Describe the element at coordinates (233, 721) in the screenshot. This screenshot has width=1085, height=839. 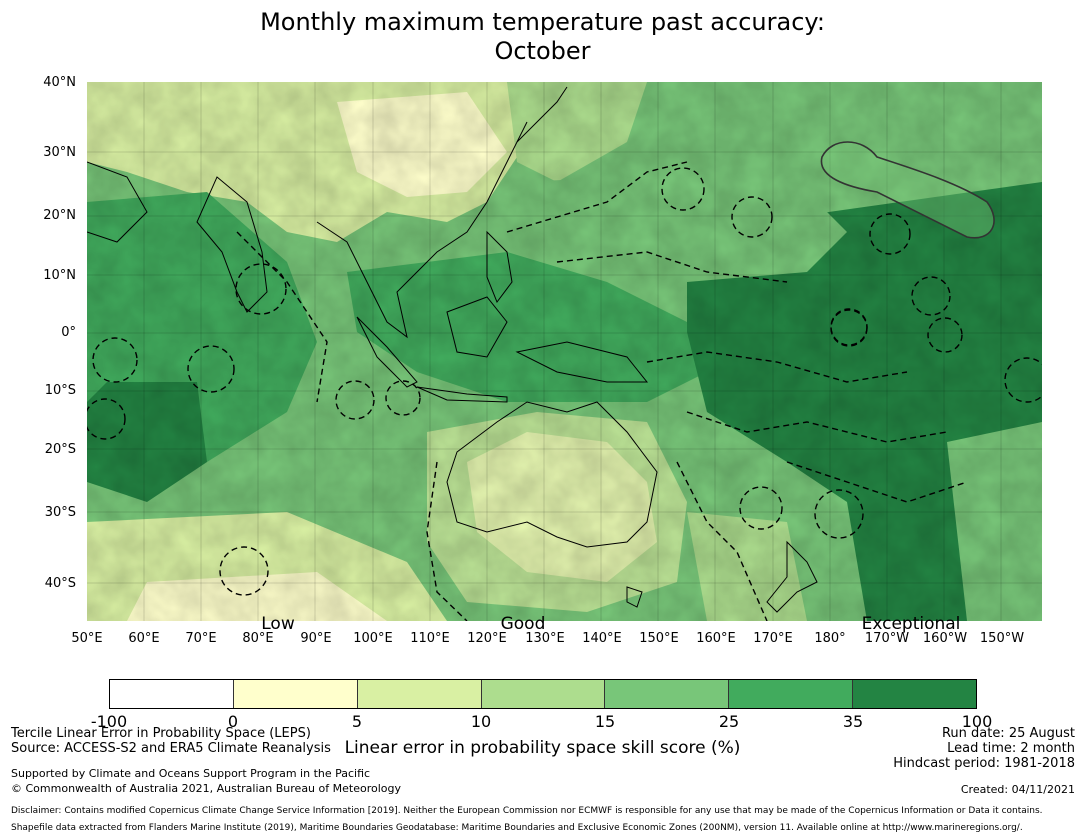
I see `colorbar-tick: 0` at that location.